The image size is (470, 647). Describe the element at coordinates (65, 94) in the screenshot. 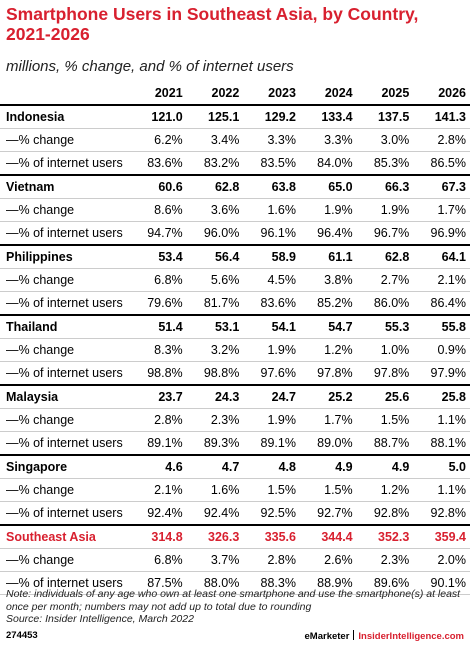

I see `header-cell` at that location.